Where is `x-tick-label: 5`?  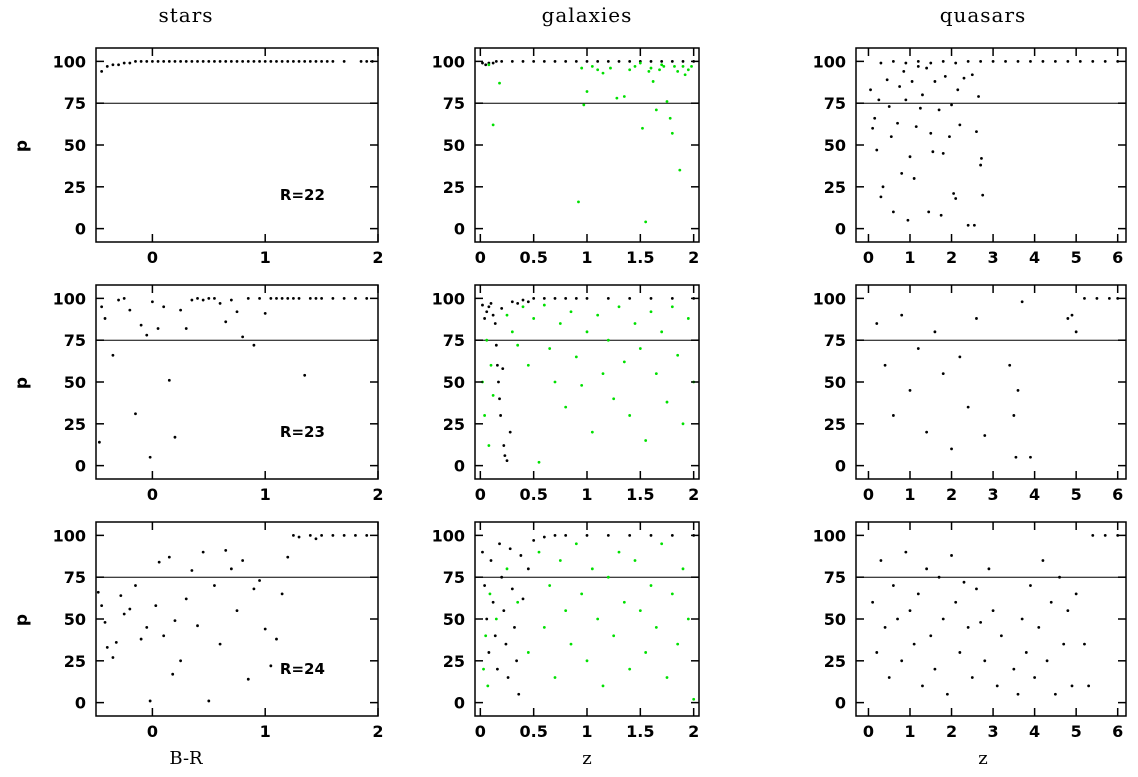
x-tick-label: 5 is located at coordinates (1076, 731).